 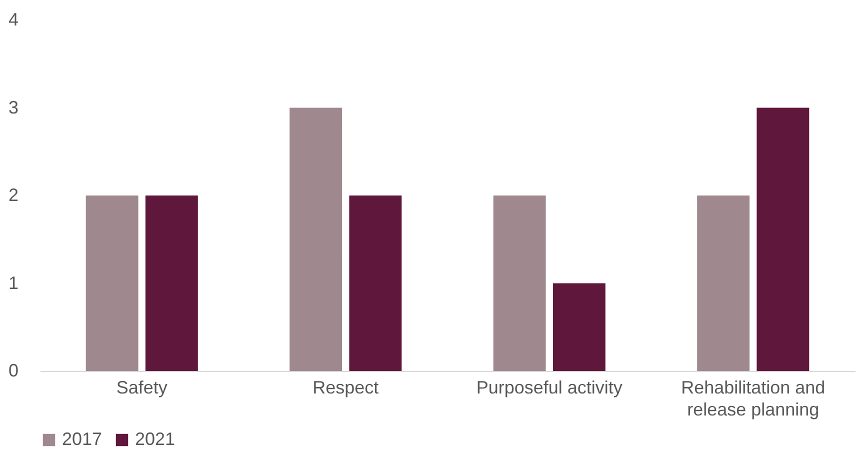 What do you see at coordinates (549, 388) in the screenshot?
I see `x-tick-label: Purposeful activity` at bounding box center [549, 388].